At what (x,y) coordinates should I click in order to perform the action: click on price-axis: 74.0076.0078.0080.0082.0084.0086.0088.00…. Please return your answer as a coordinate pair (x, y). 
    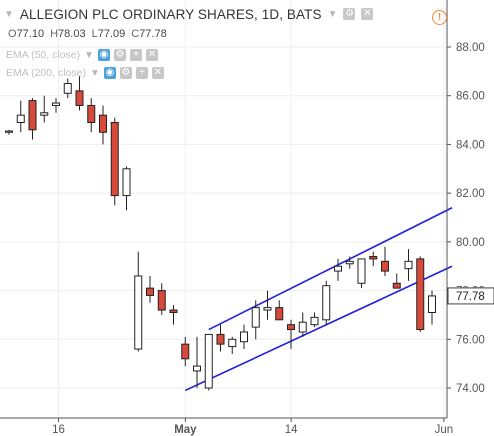
    Looking at the image, I should click on (470, 209).